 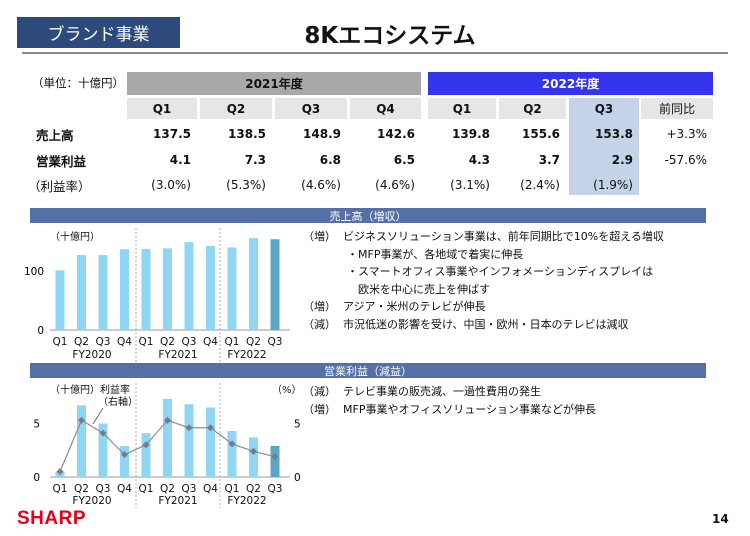 What do you see at coordinates (368, 370) in the screenshot?
I see `profit-section-bar: 営業利益（減益）` at bounding box center [368, 370].